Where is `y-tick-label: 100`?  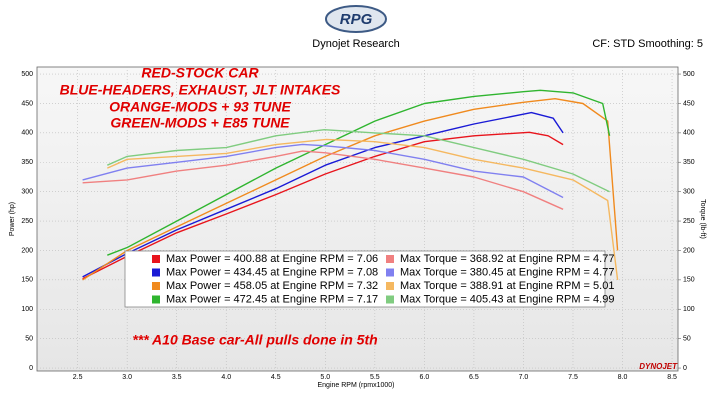 y-tick-label: 100 is located at coordinates (27, 309).